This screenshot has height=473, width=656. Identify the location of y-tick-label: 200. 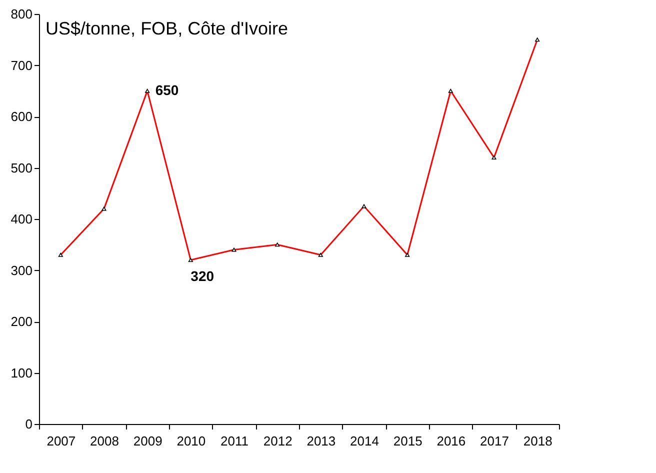
(21, 321).